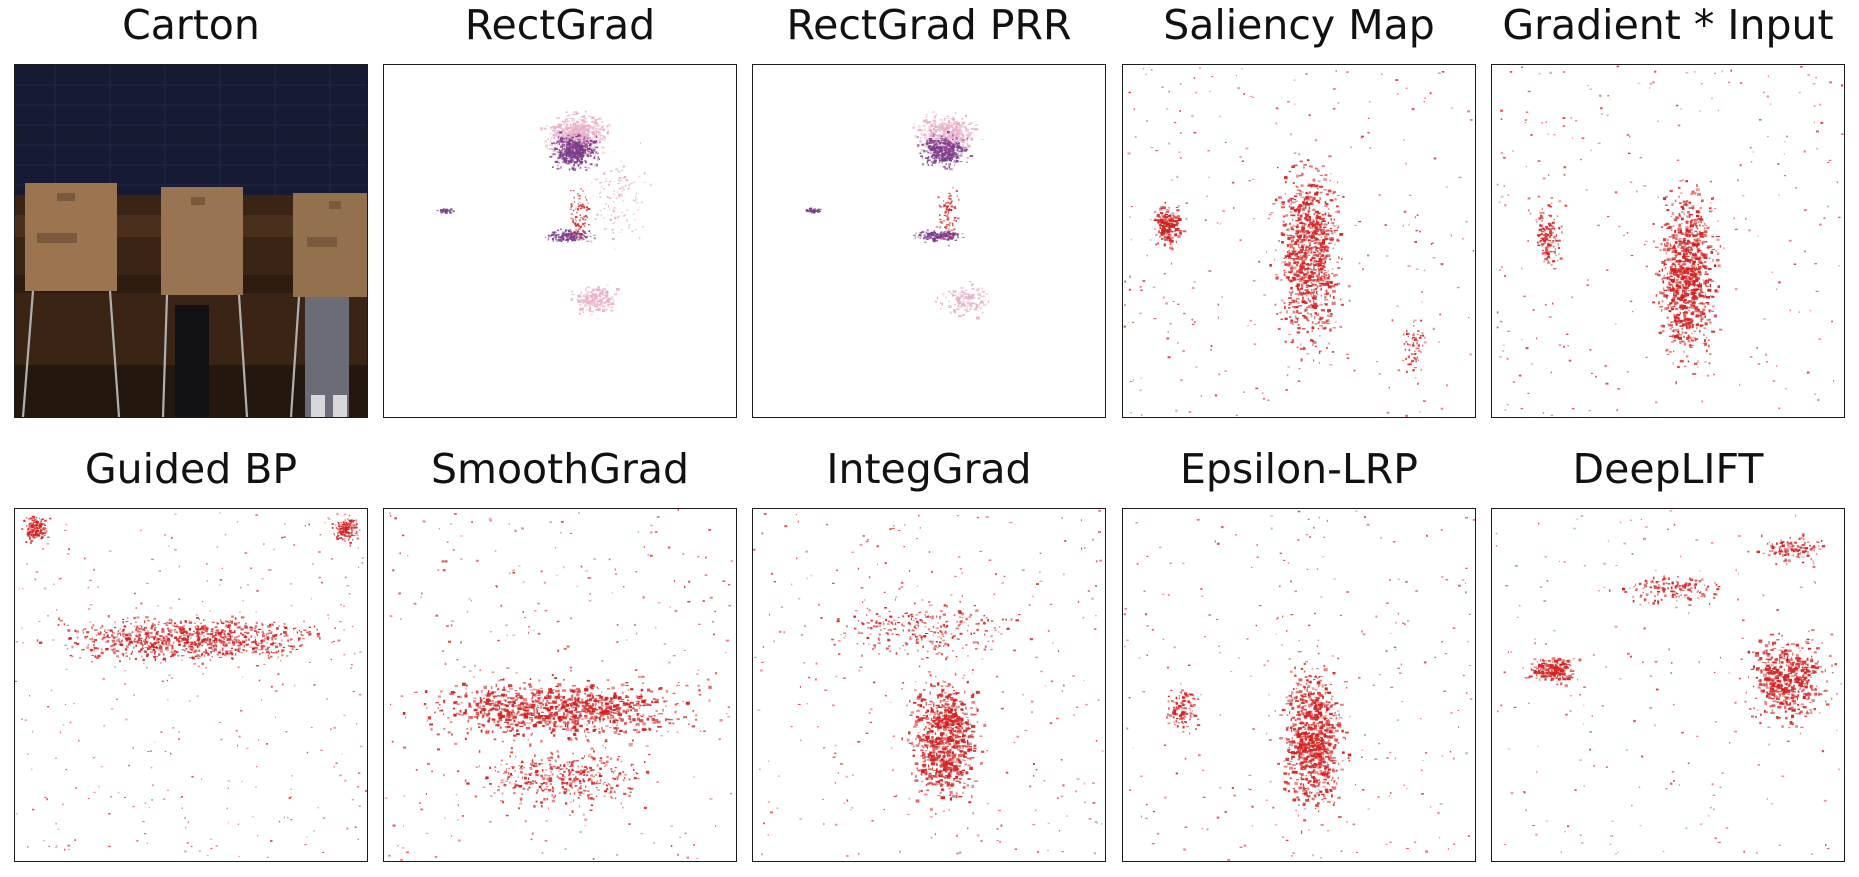  What do you see at coordinates (191, 25) in the screenshot?
I see `panel-title: Carton` at bounding box center [191, 25].